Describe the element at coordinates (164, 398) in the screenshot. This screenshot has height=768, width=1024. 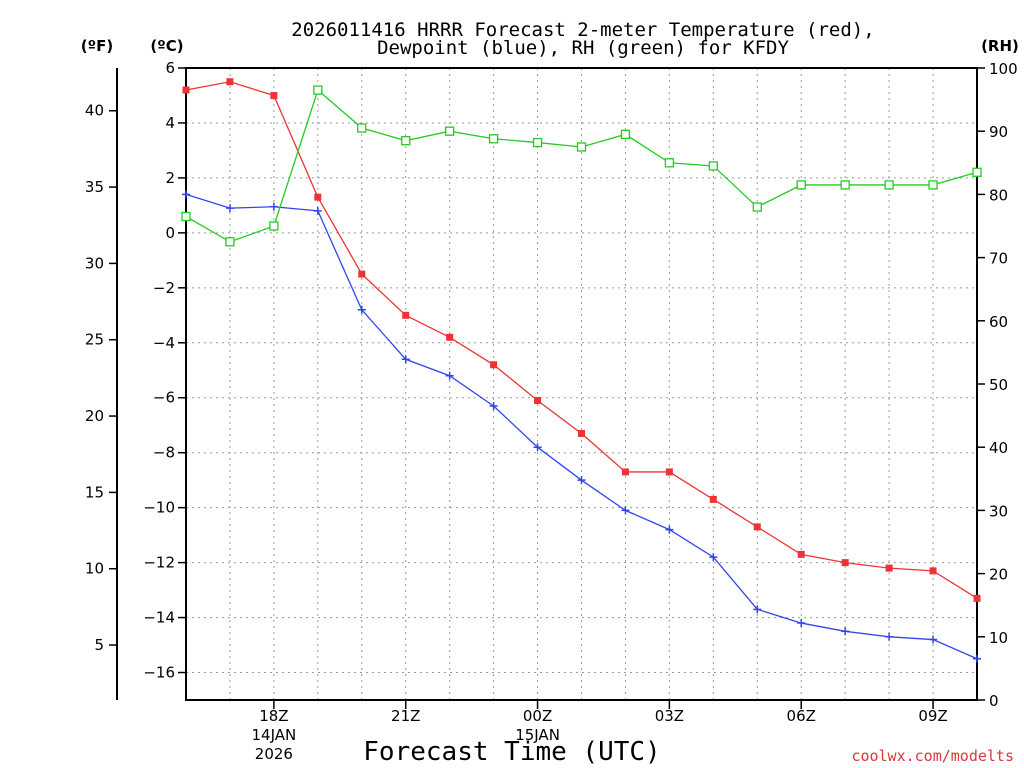
I see `celsius-tick-label: −6` at that location.